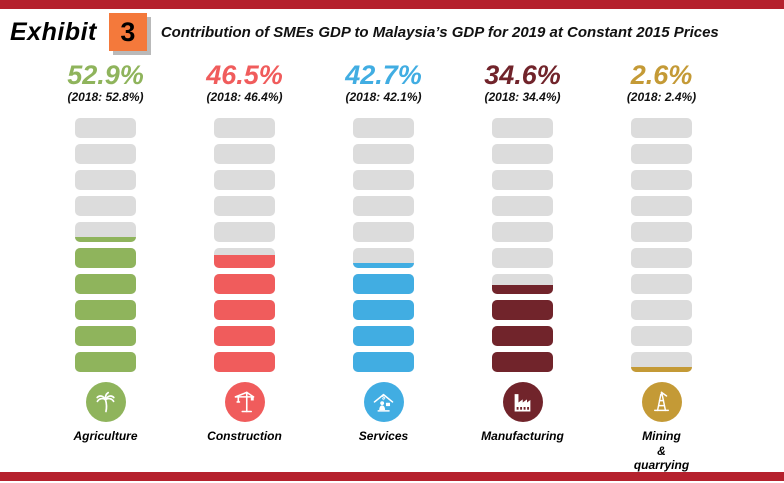 This screenshot has height=483, width=784. I want to click on palm-tree-icon, so click(105, 402).